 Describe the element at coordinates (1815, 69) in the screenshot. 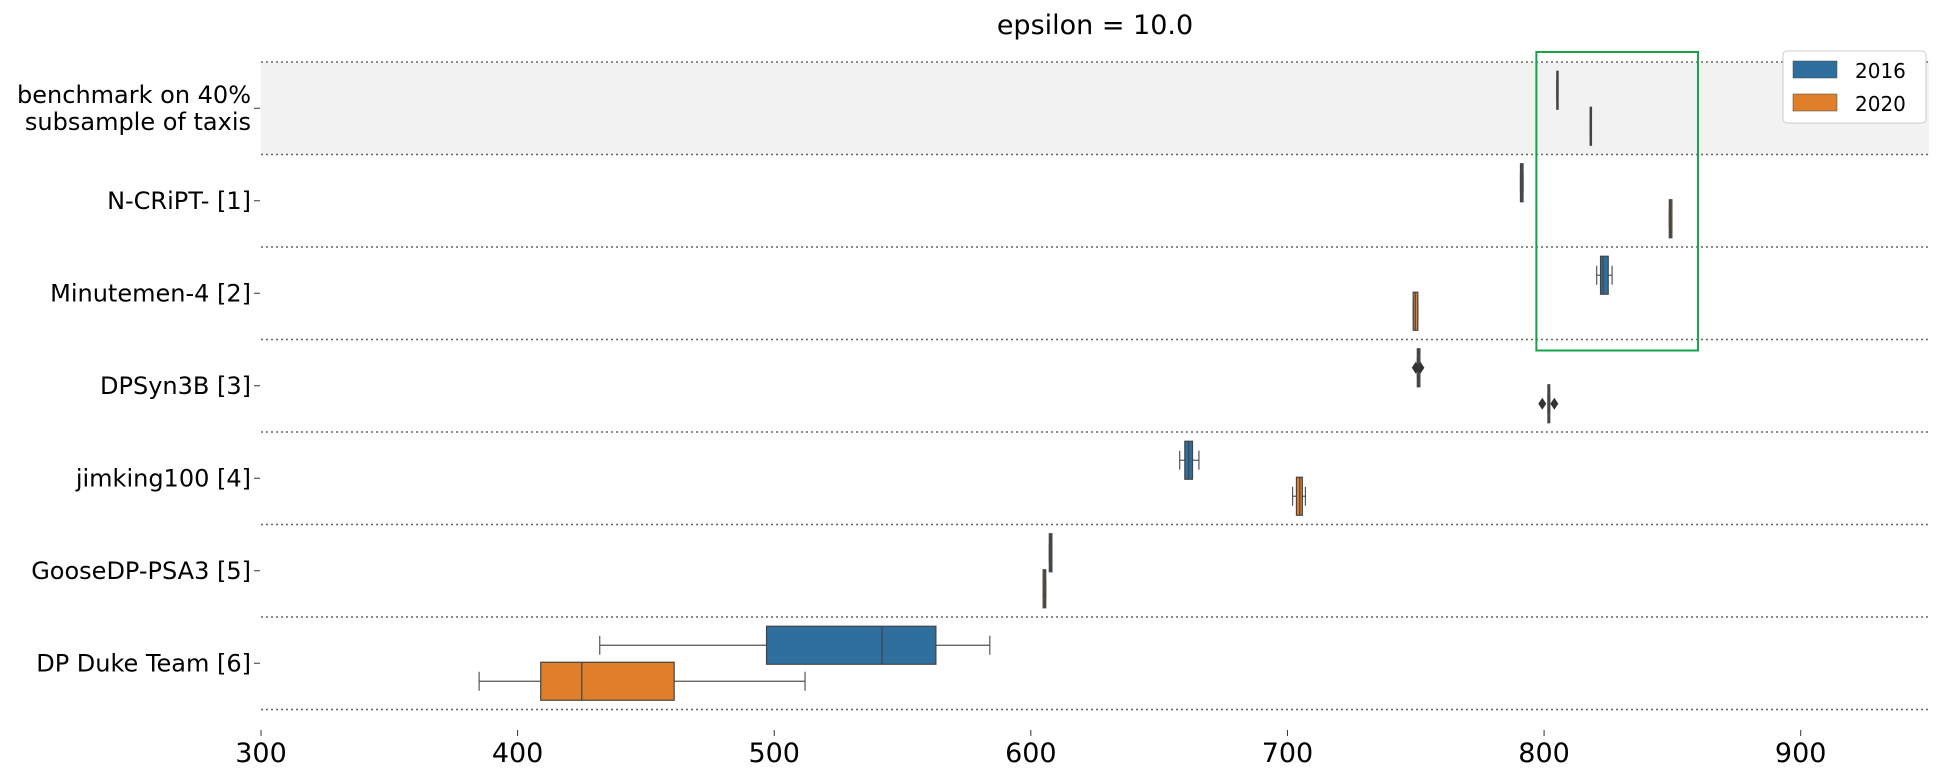

I see `legend-swatch-2016` at that location.